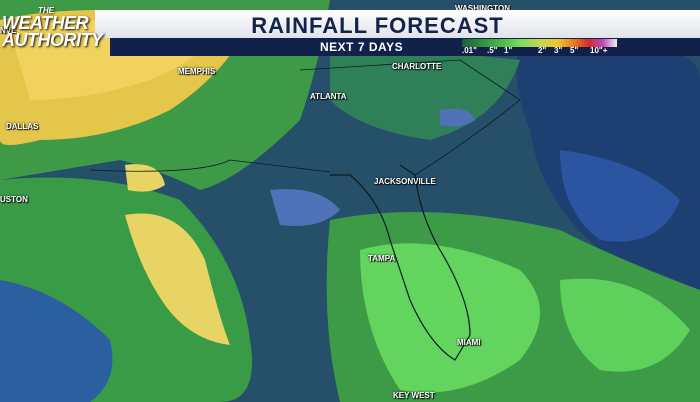 The image size is (700, 402). Describe the element at coordinates (469, 342) in the screenshot. I see `city-label: MIAMI` at that location.